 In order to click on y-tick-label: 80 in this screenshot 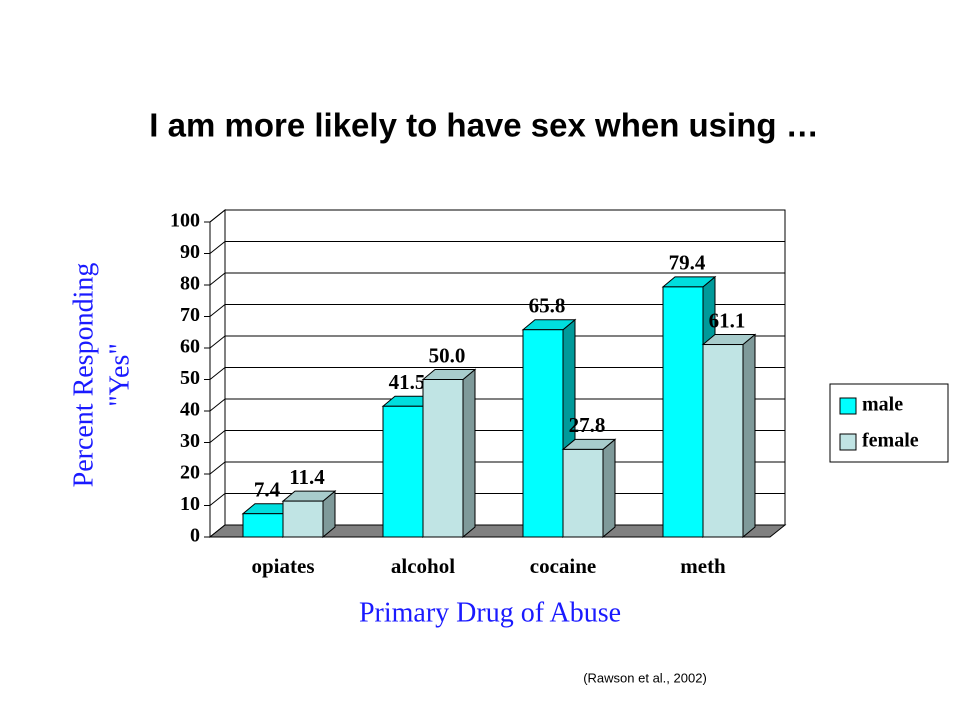, I will do `click(190, 284)`.